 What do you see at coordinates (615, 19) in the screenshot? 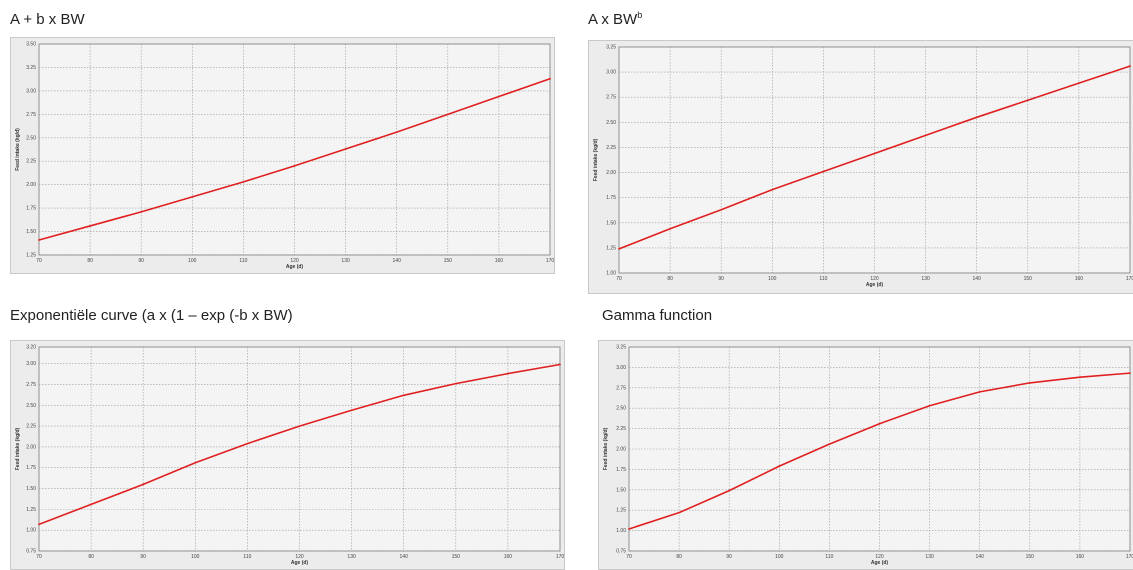
I see `chart-title-2: A x BWb` at bounding box center [615, 19].